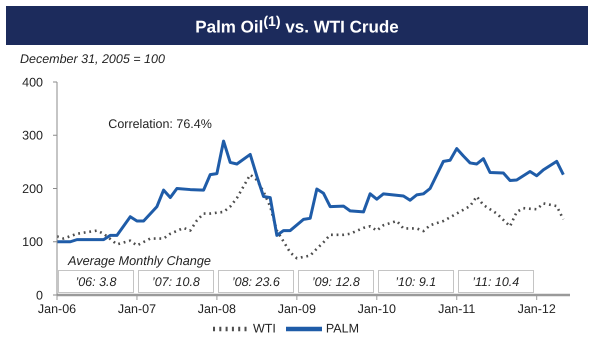 This screenshot has height=347, width=596. I want to click on x-tick-label: Jan-12, so click(537, 309).